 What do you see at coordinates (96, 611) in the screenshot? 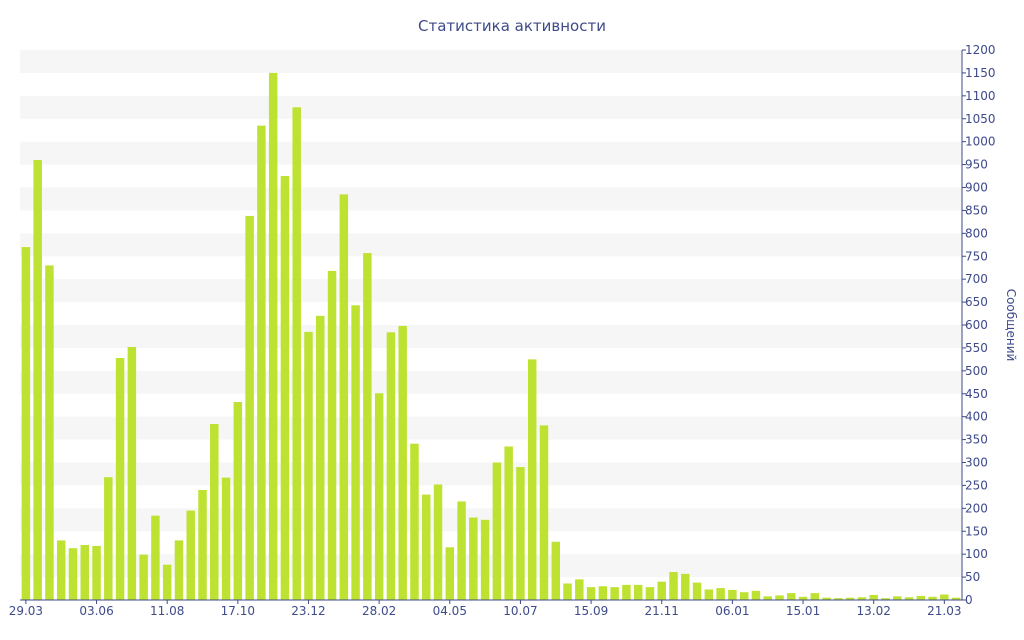
I see `x-tick-label: 03.06` at bounding box center [96, 611].